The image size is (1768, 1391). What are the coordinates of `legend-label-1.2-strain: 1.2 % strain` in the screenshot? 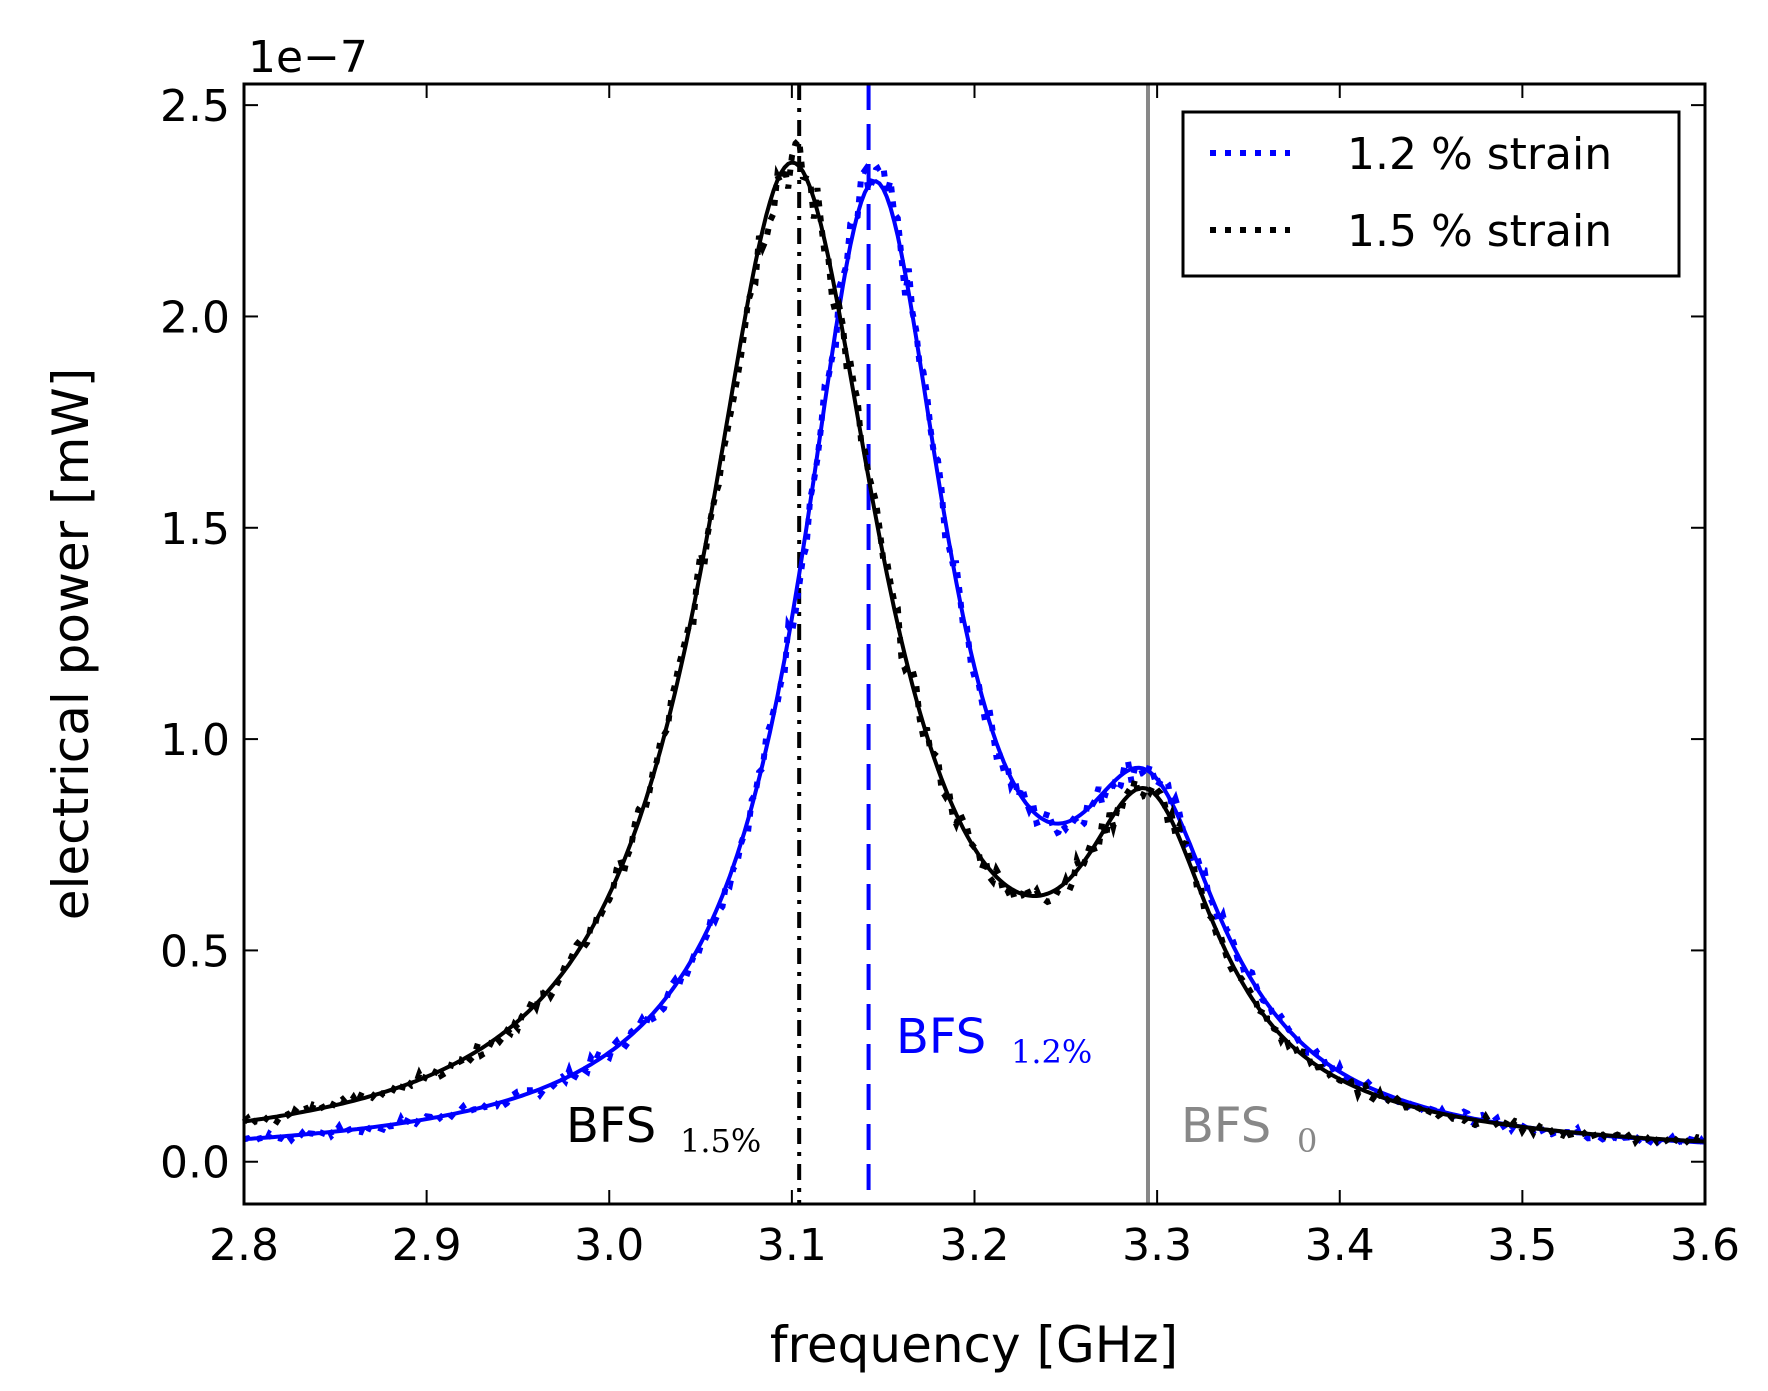 It's located at (1479, 154).